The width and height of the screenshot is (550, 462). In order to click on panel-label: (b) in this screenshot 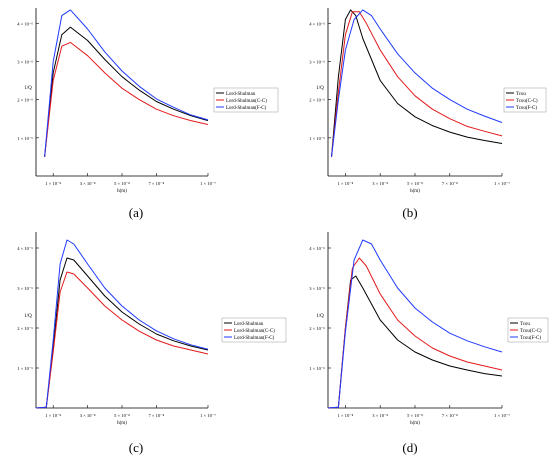, I will do `click(409, 212)`.